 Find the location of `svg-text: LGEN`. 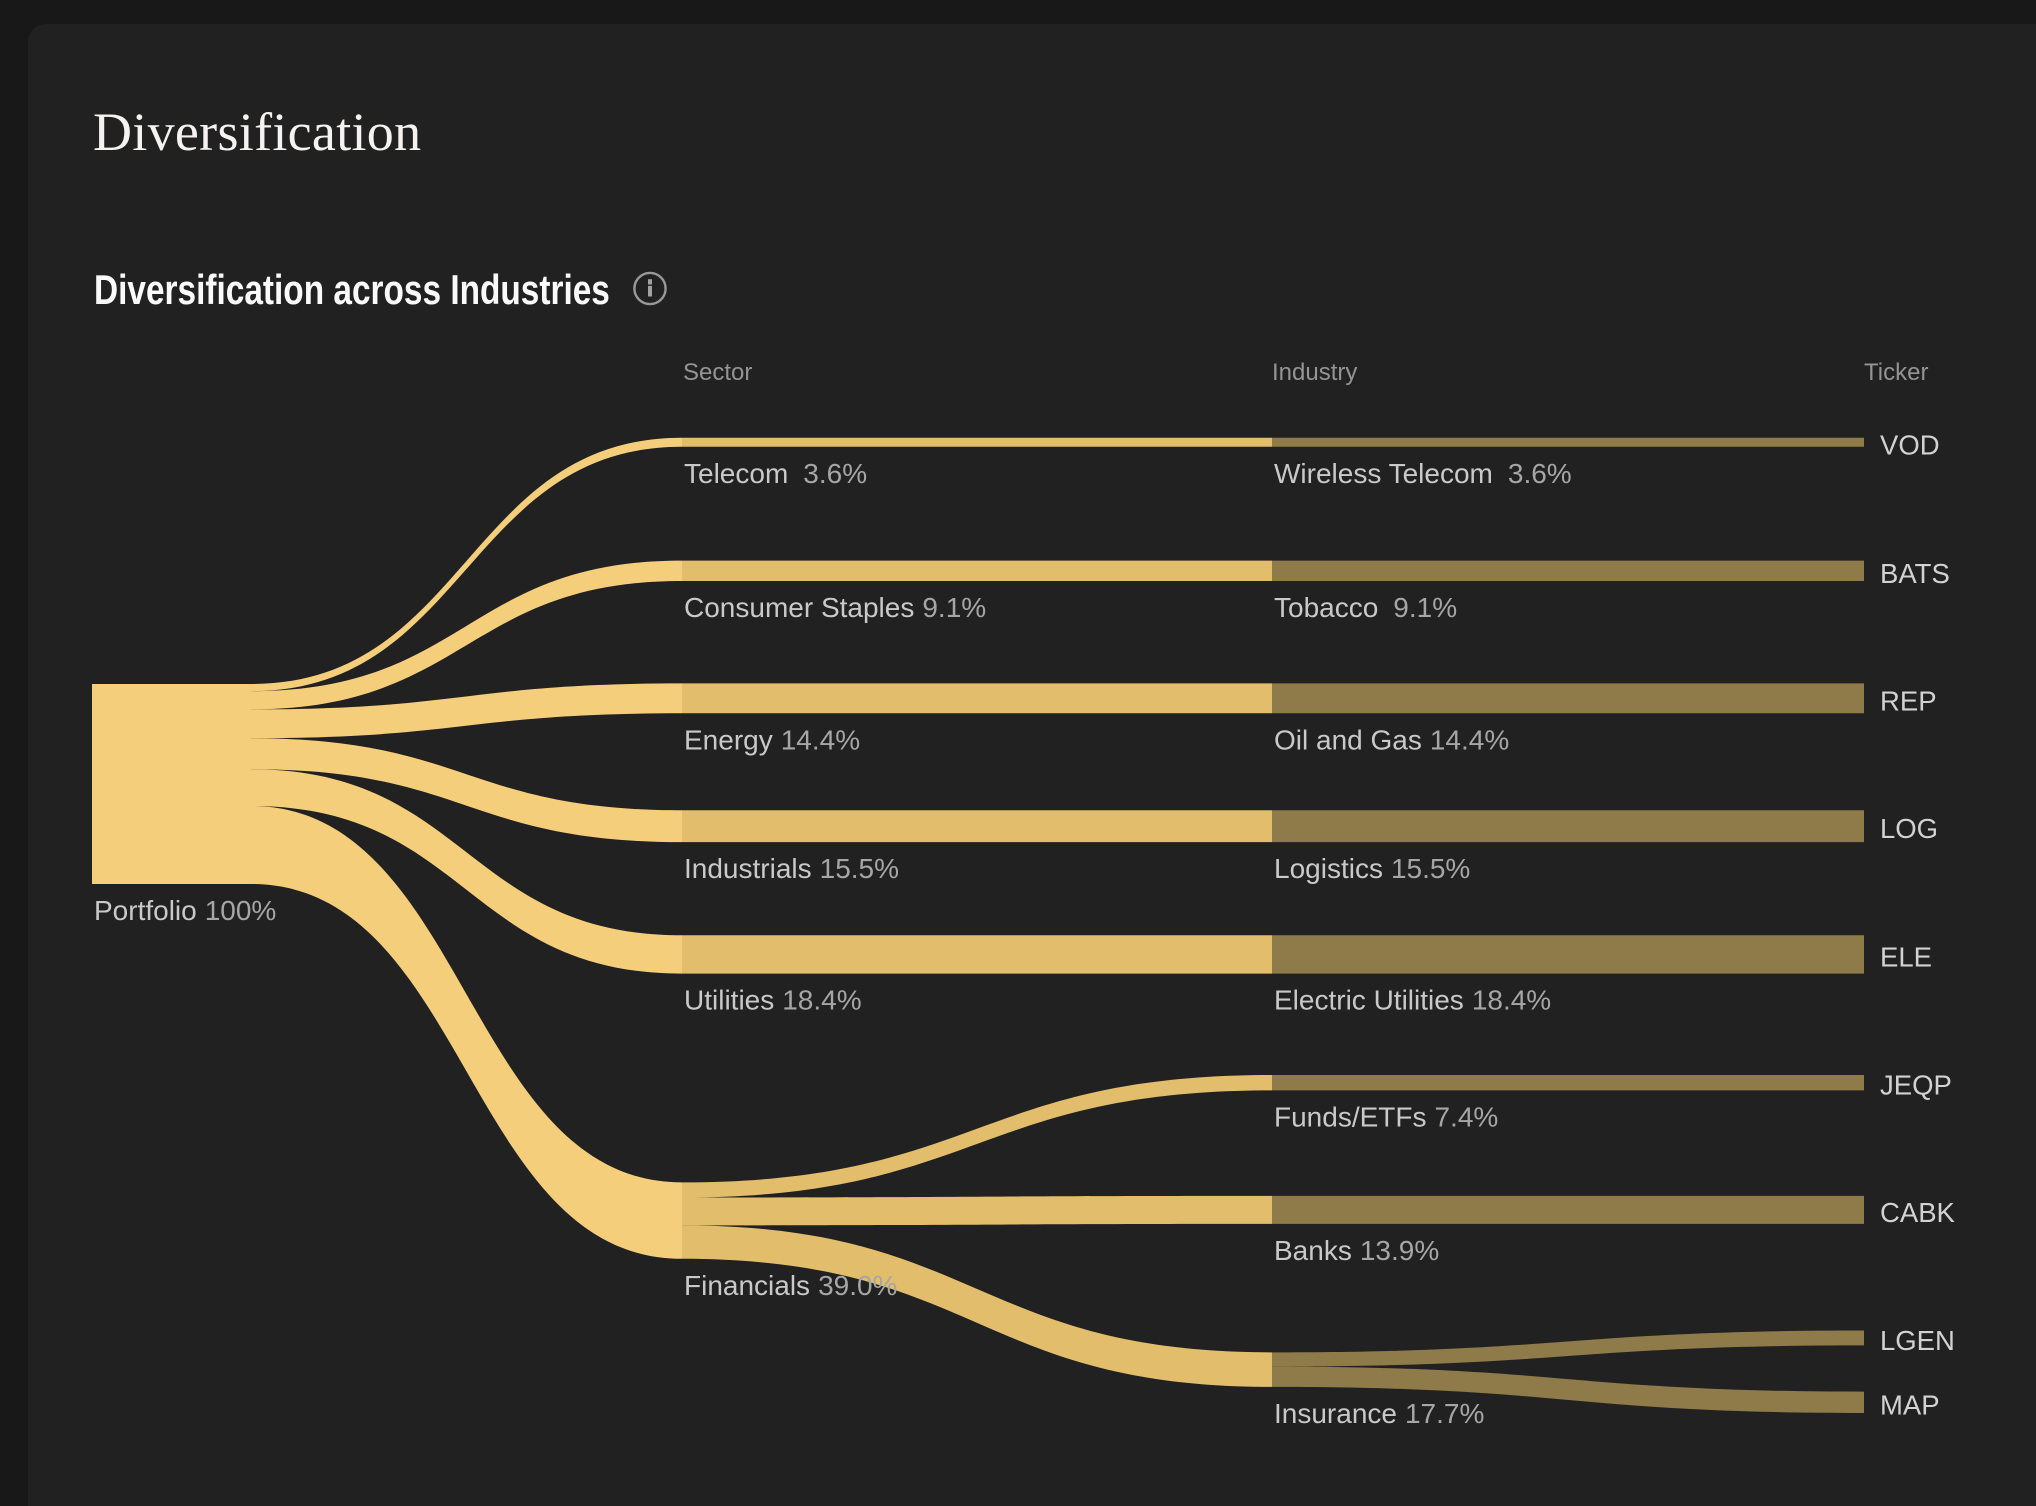

svg-text: LGEN is located at coordinates (1917, 1340).